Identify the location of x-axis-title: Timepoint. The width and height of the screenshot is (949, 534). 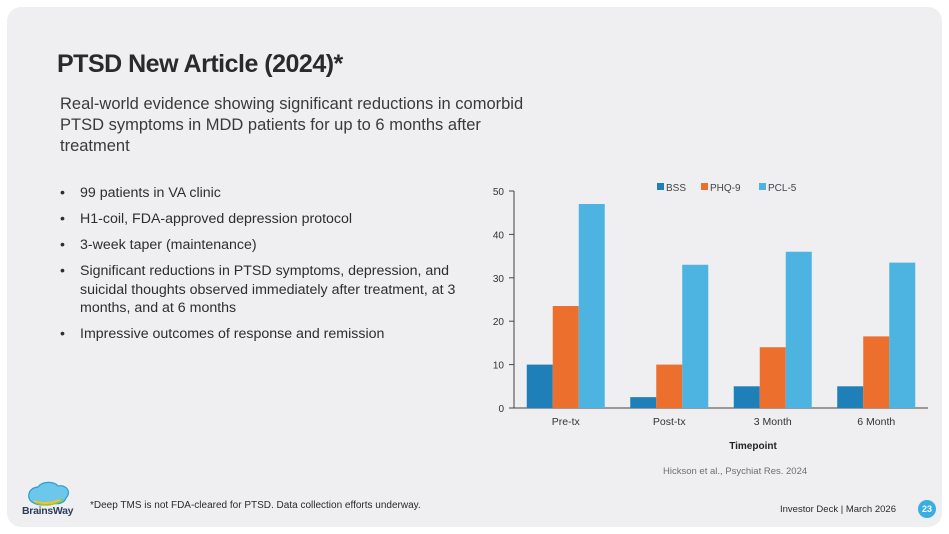
(753, 446).